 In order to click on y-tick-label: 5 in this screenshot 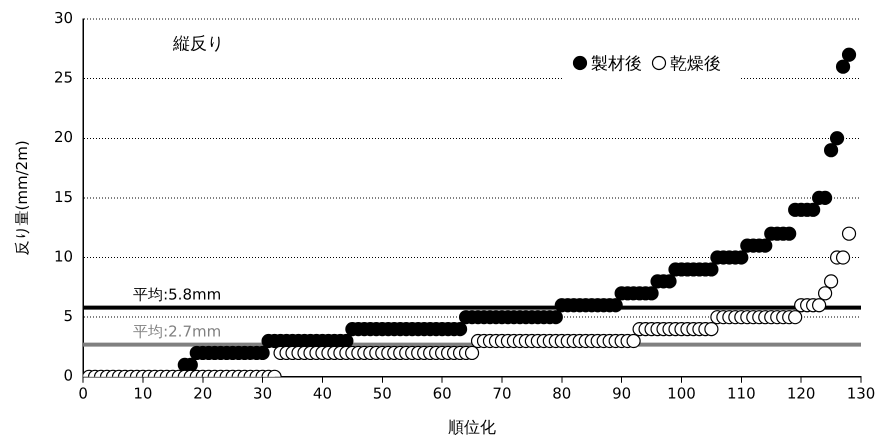, I will do `click(69, 316)`.